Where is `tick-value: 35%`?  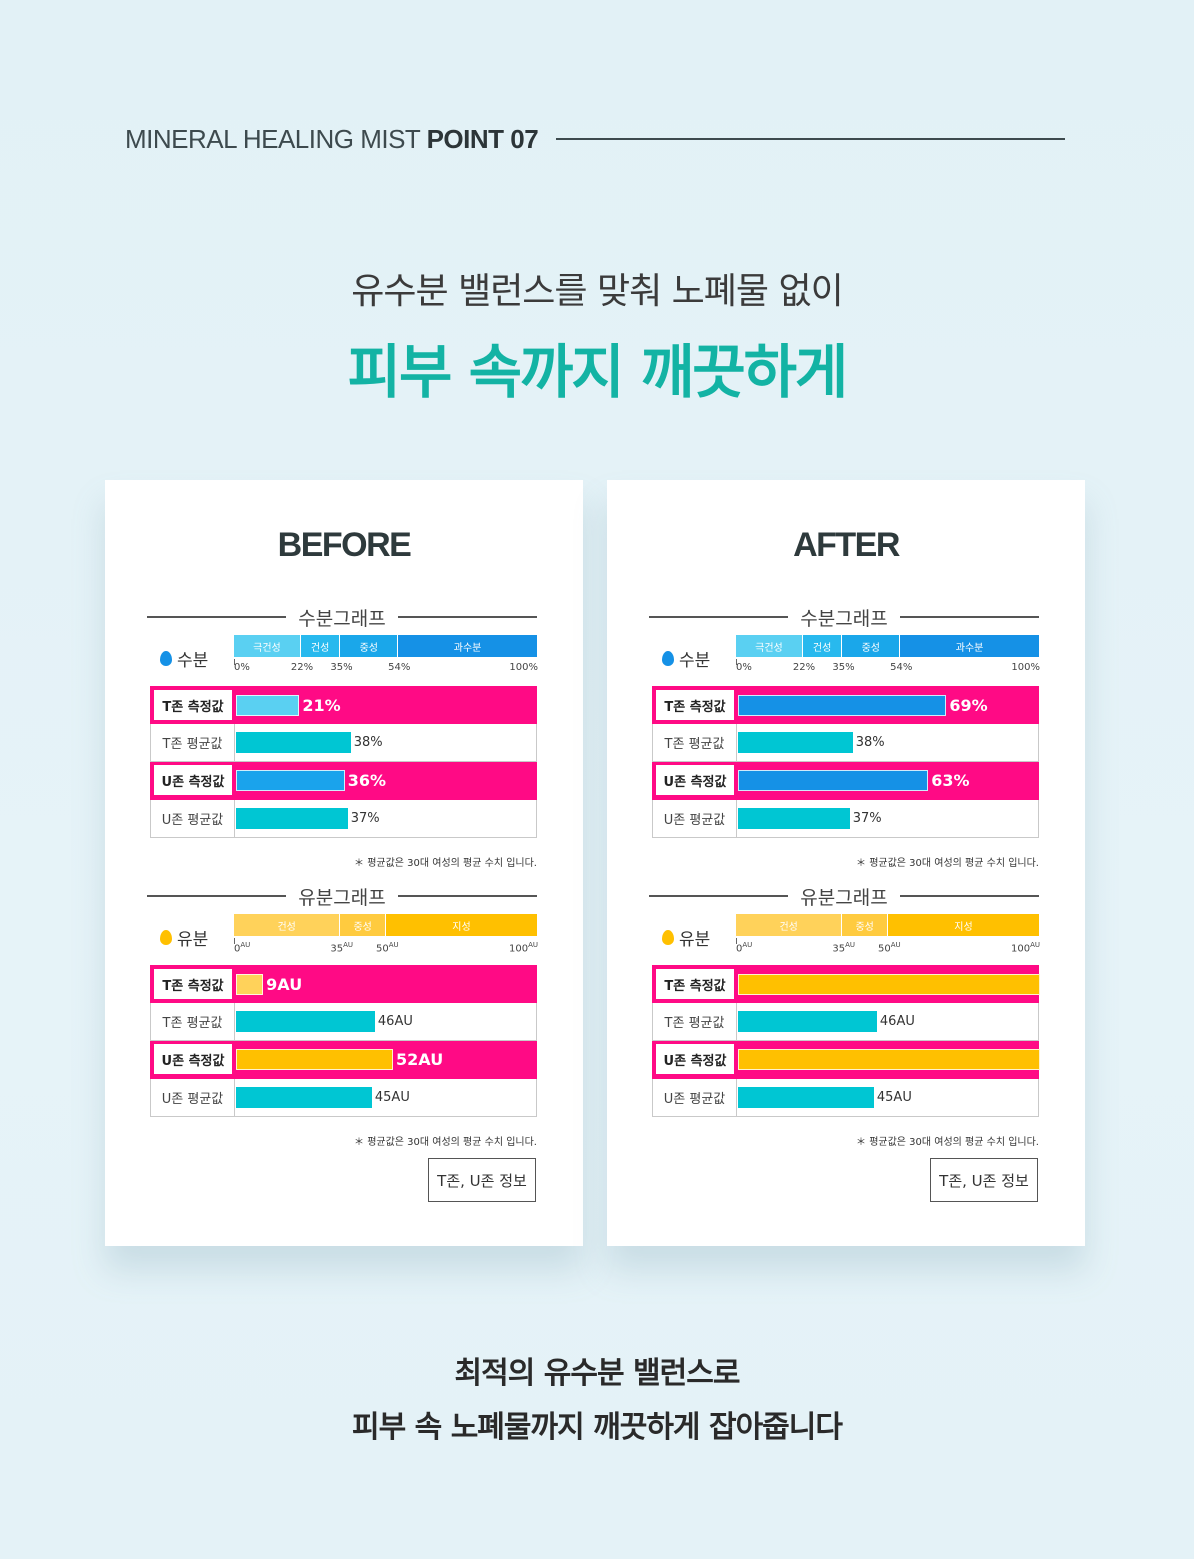 tick-value: 35% is located at coordinates (341, 667).